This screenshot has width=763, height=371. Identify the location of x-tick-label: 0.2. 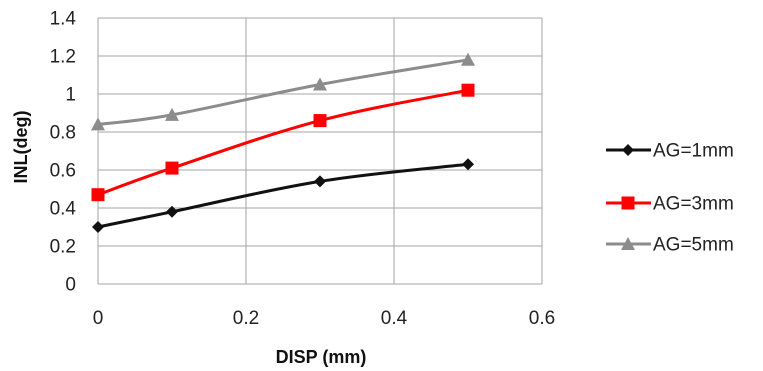
(246, 318).